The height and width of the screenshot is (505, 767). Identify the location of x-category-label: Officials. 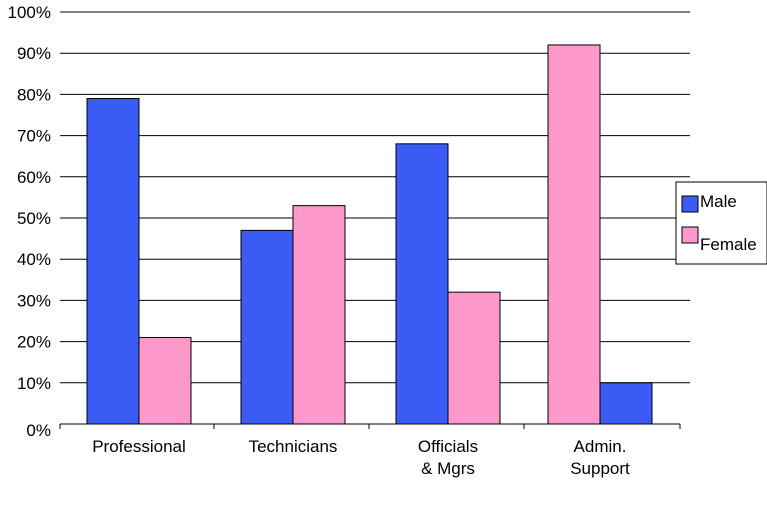
(448, 446).